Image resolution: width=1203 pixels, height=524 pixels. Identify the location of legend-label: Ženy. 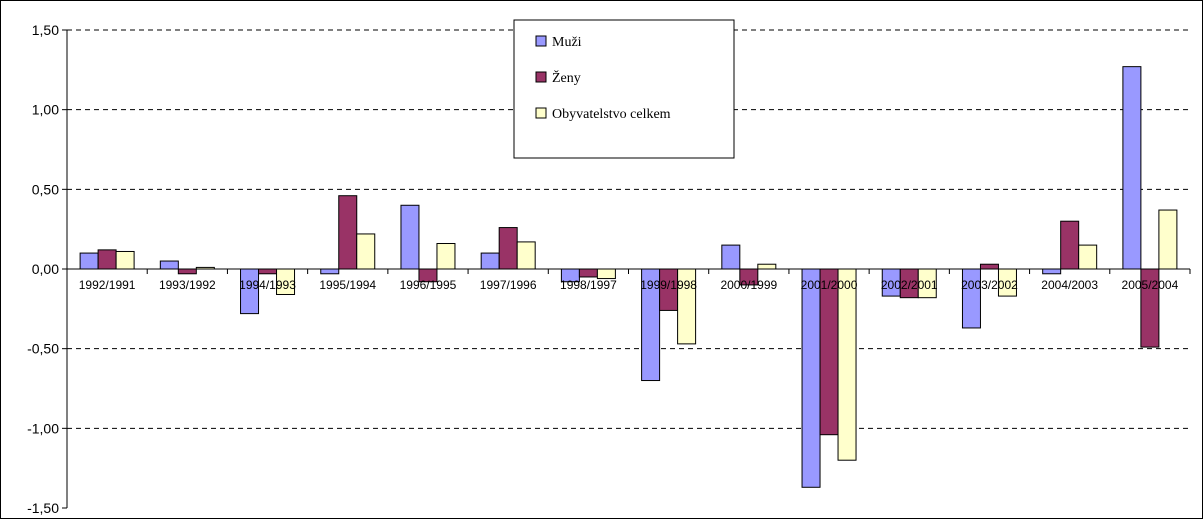
(566, 77).